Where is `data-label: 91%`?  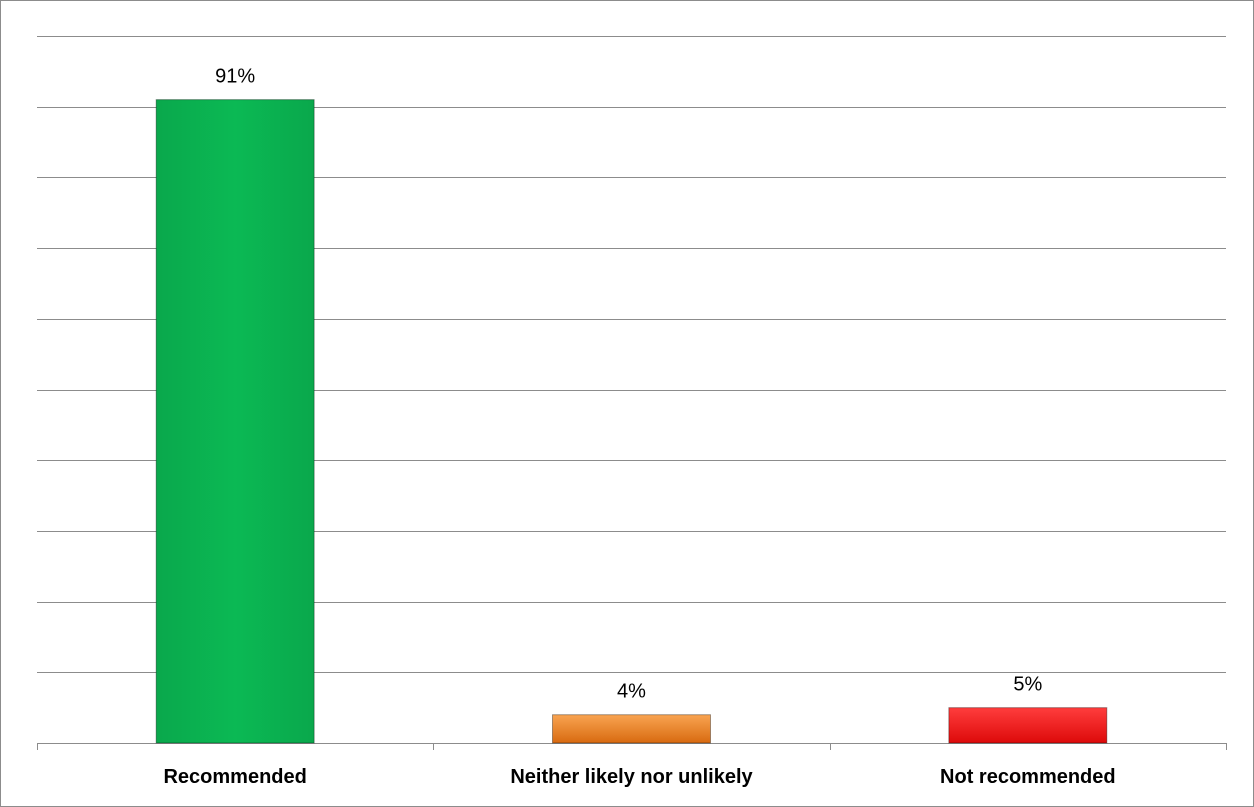
data-label: 91% is located at coordinates (235, 77).